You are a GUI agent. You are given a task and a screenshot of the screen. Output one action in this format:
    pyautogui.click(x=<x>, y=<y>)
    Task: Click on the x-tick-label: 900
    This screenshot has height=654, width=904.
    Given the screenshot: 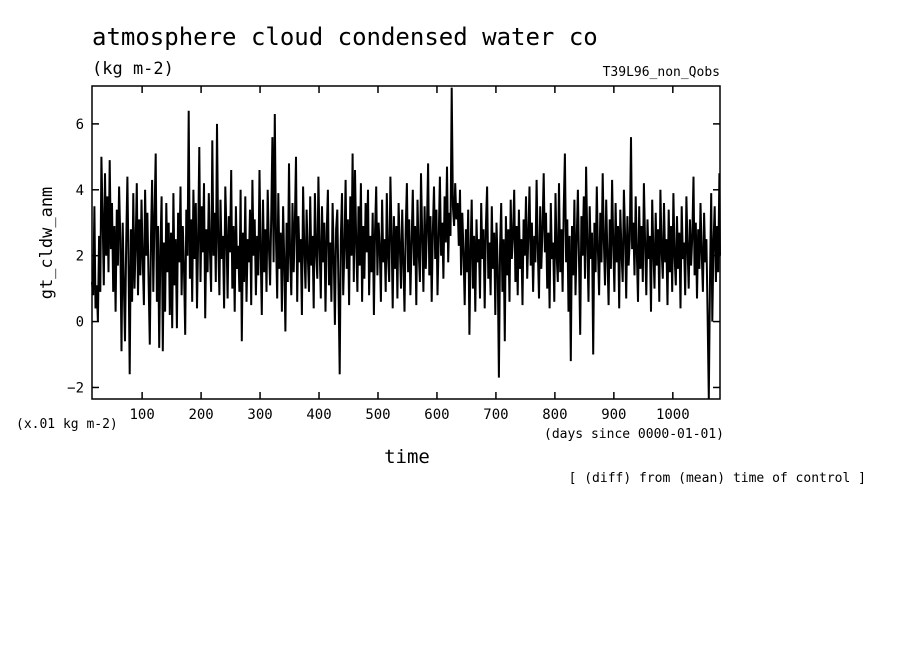 What is the action you would take?
    pyautogui.click(x=613, y=415)
    